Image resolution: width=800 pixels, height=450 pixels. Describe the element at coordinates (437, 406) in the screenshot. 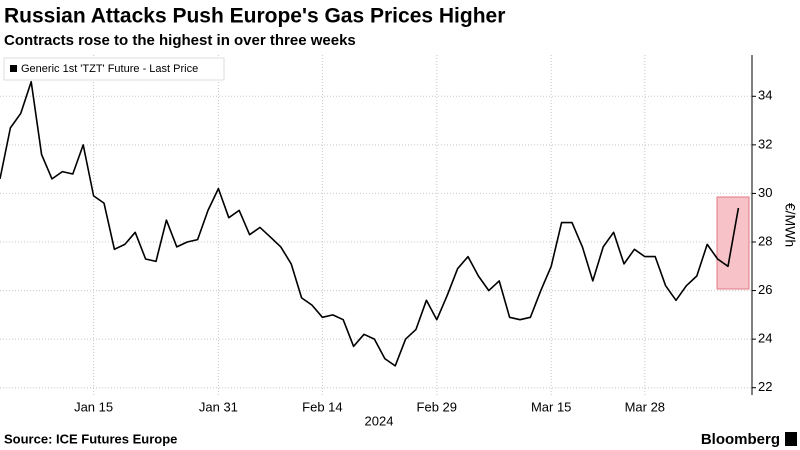

I see `x-tick-label: Feb 29` at that location.